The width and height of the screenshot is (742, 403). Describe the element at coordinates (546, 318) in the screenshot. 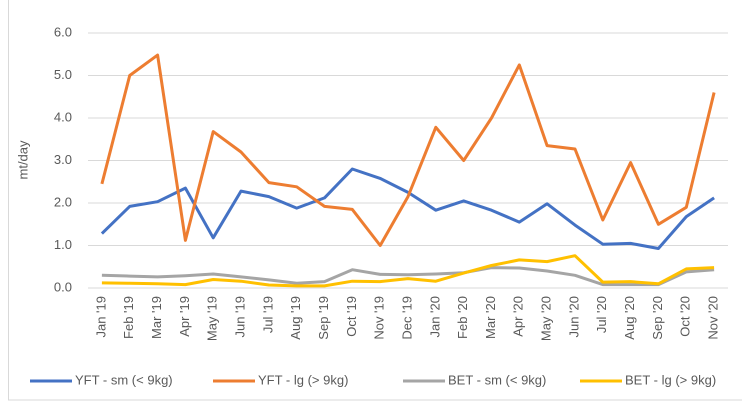

I see `x-tick-label: May '20` at that location.